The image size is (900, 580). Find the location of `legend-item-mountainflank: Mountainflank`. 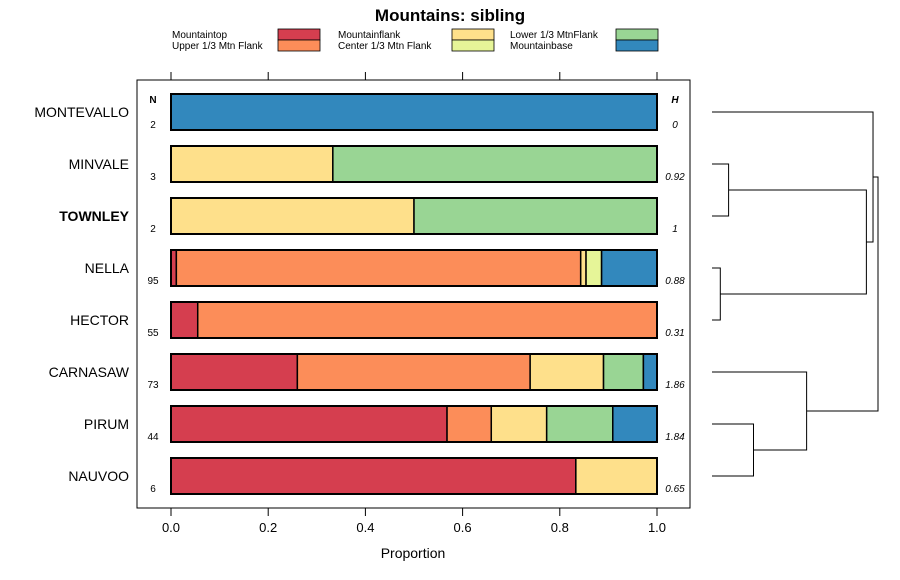

legend-item-mountainflank: Mountainflank is located at coordinates (416, 34).